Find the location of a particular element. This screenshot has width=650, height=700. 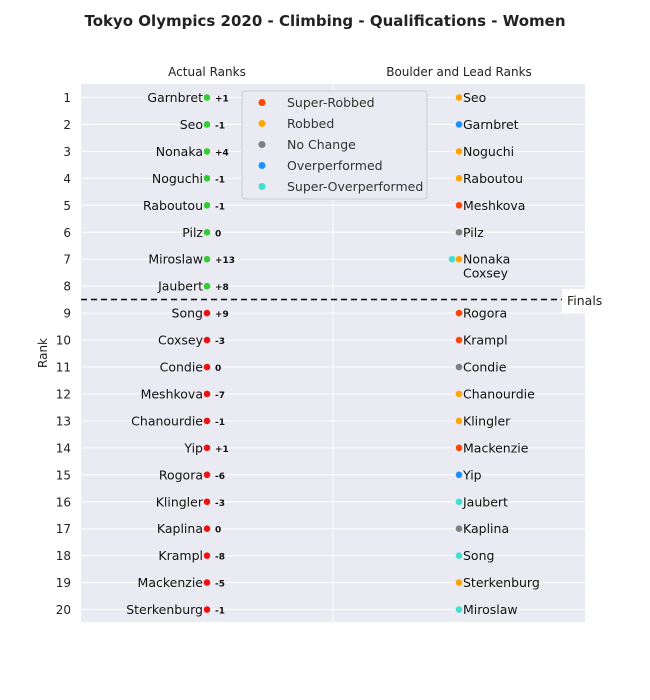

boulder-lead-name: Kaplina is located at coordinates (486, 528).